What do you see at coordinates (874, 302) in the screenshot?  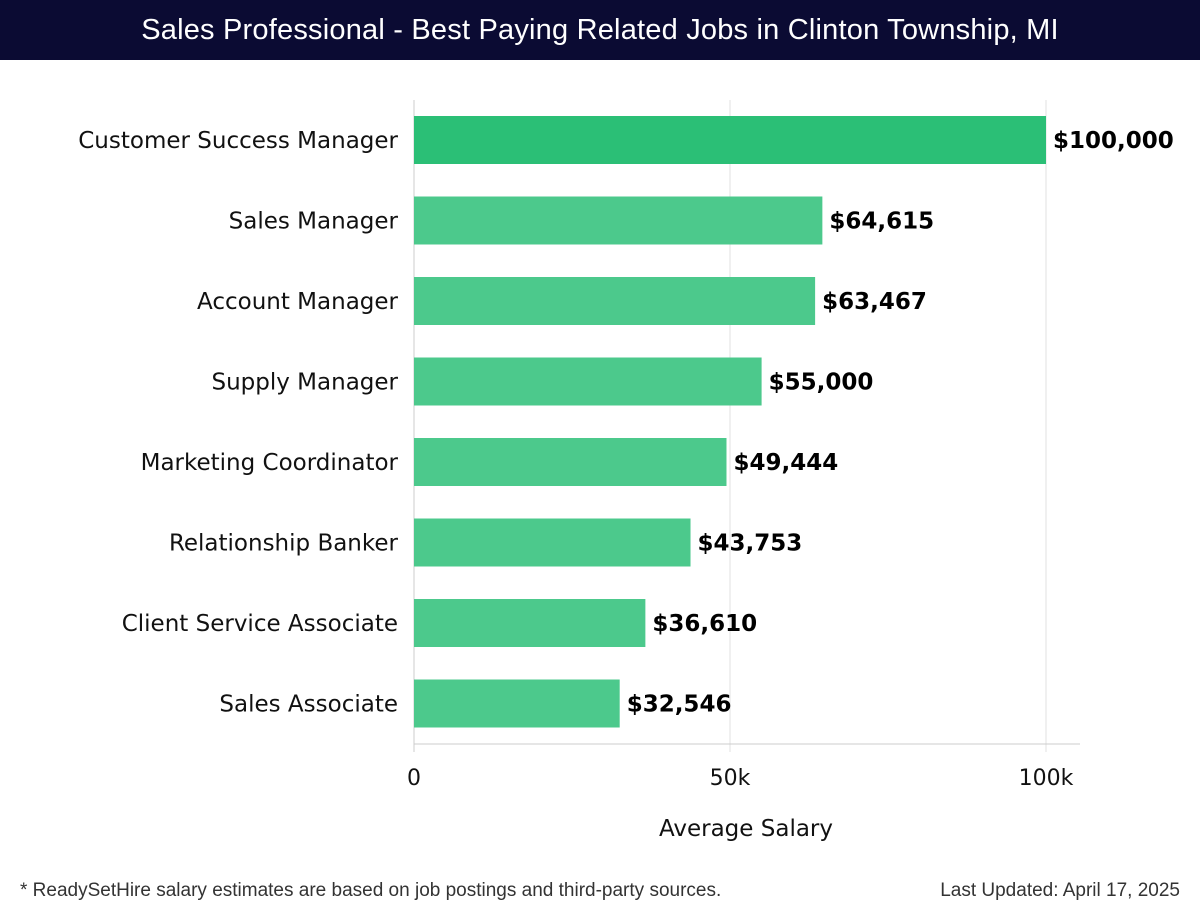 I see `value-label: $63,467` at bounding box center [874, 302].